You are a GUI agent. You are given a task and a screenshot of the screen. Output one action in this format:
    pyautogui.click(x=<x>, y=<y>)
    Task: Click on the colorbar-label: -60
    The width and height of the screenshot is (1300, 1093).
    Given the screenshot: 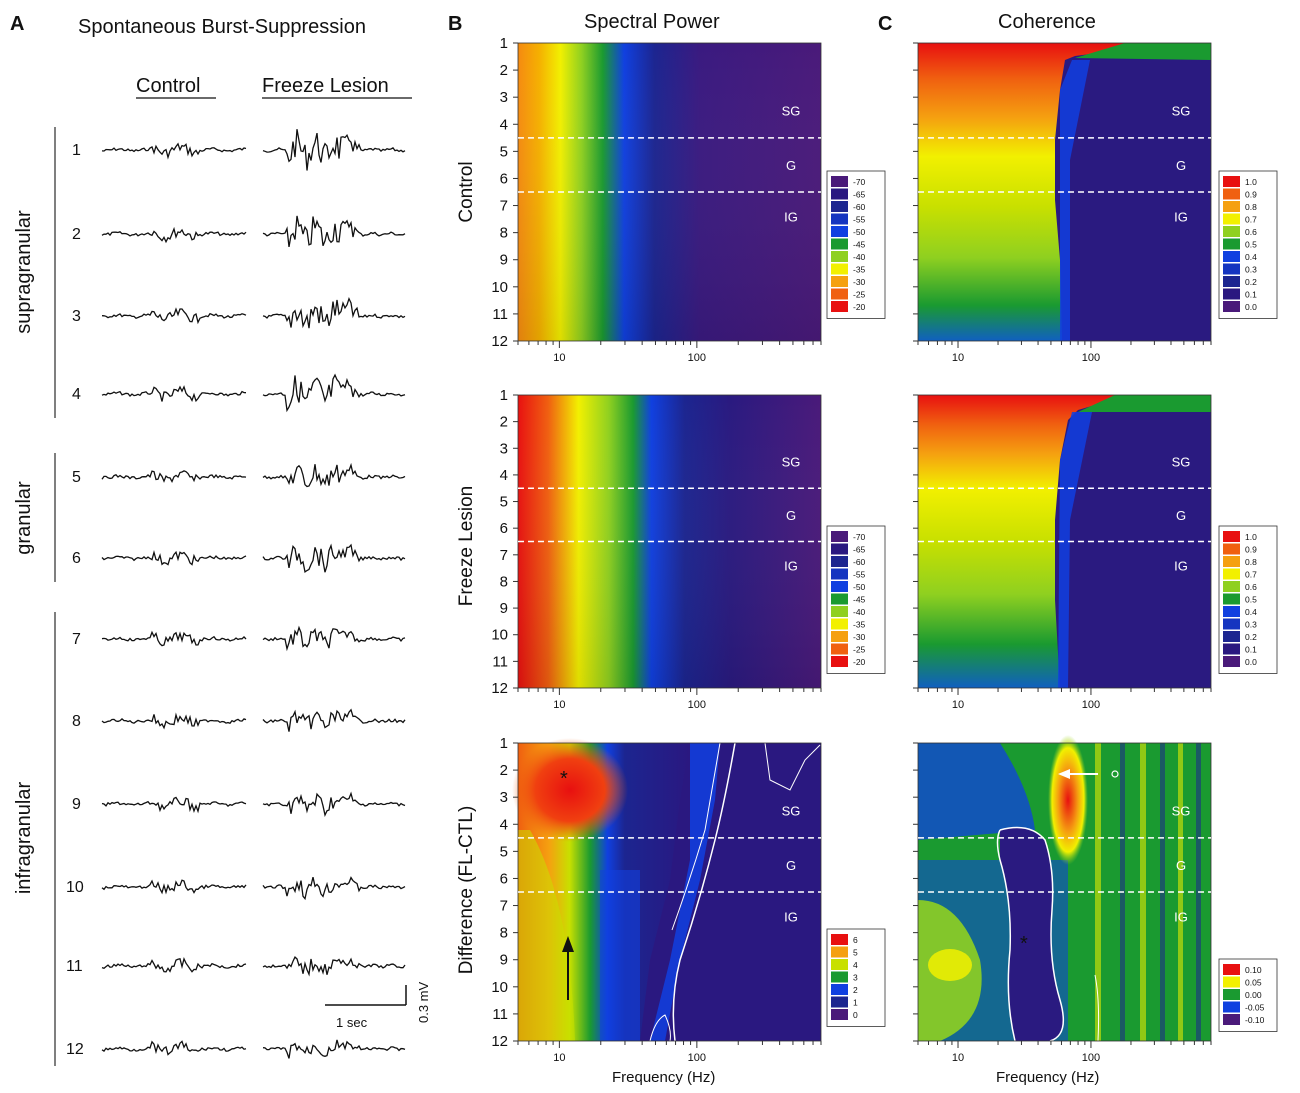 What is the action you would take?
    pyautogui.click(x=859, y=562)
    